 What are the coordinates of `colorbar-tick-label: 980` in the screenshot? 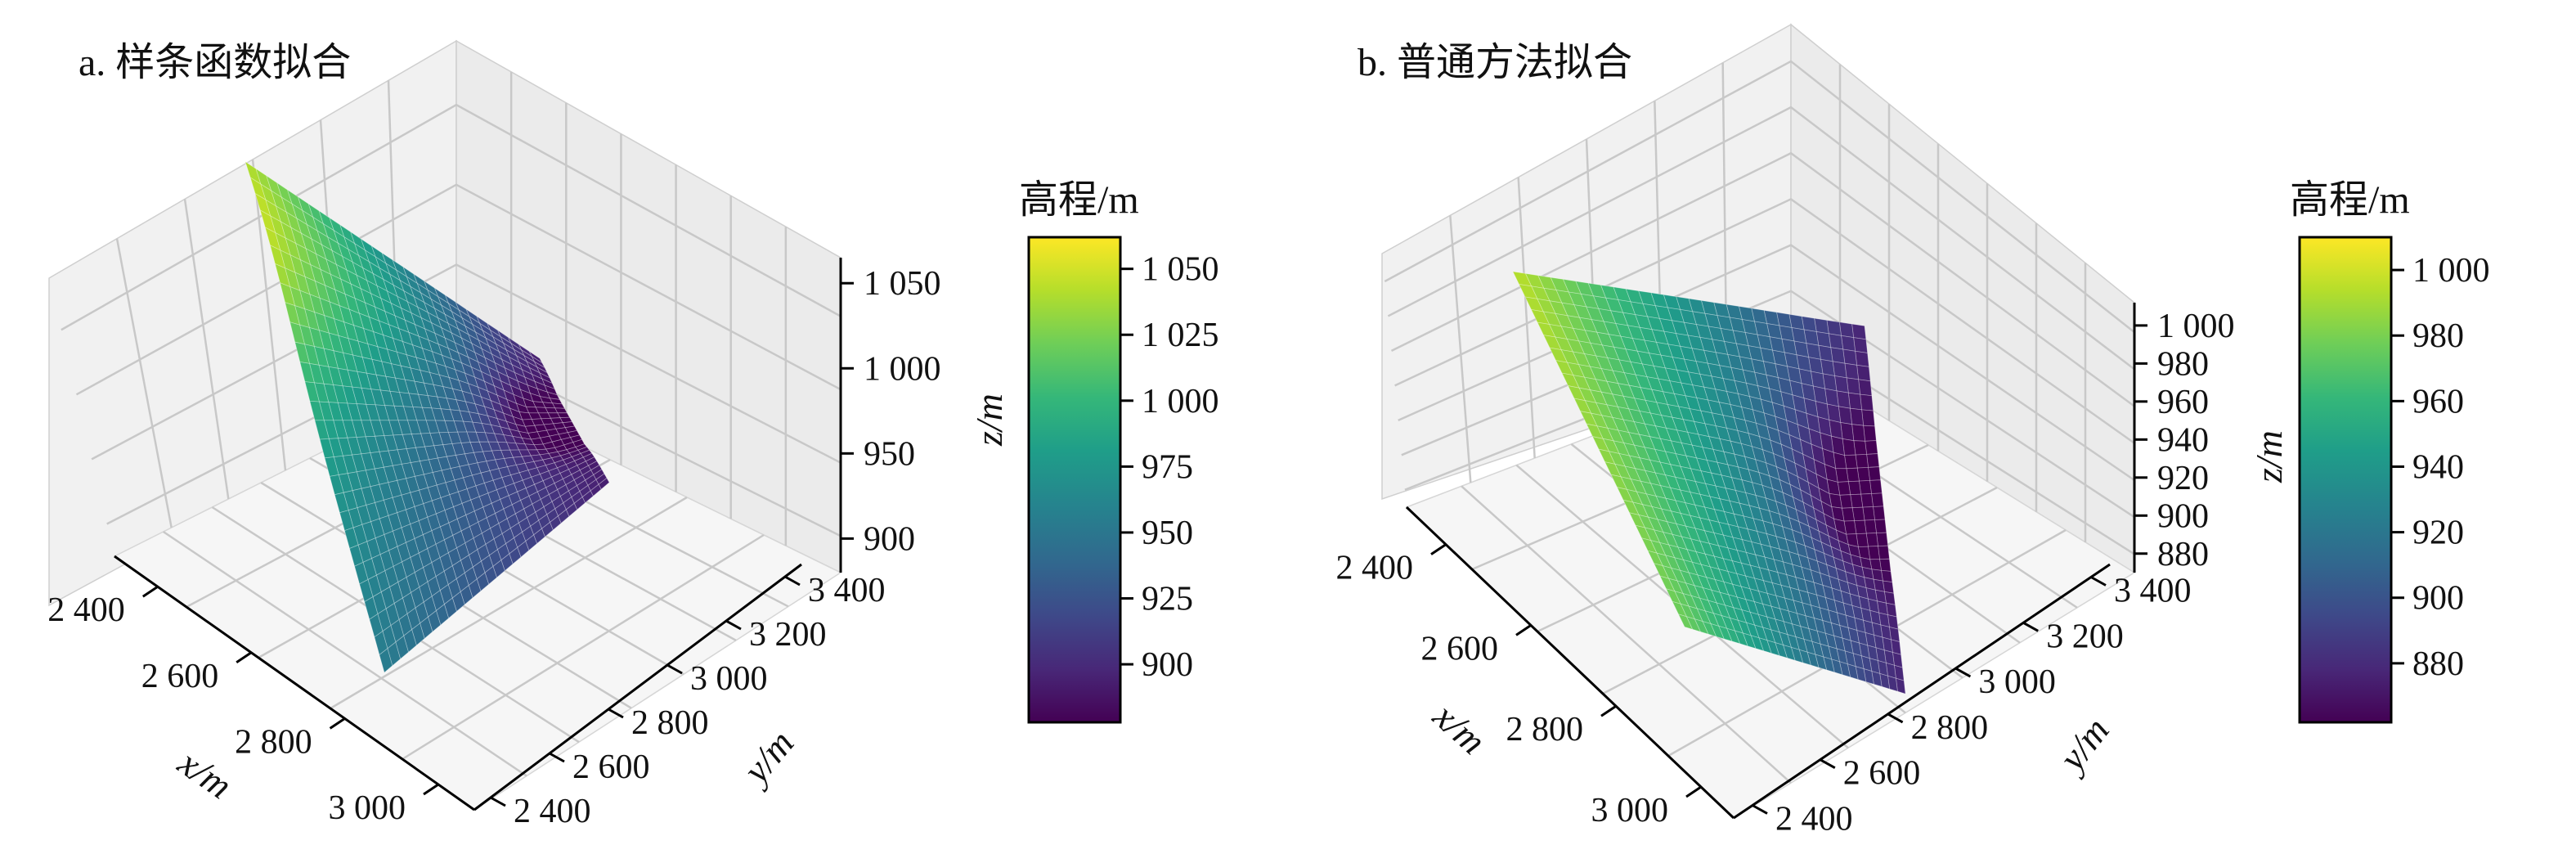 It's located at (2438, 336).